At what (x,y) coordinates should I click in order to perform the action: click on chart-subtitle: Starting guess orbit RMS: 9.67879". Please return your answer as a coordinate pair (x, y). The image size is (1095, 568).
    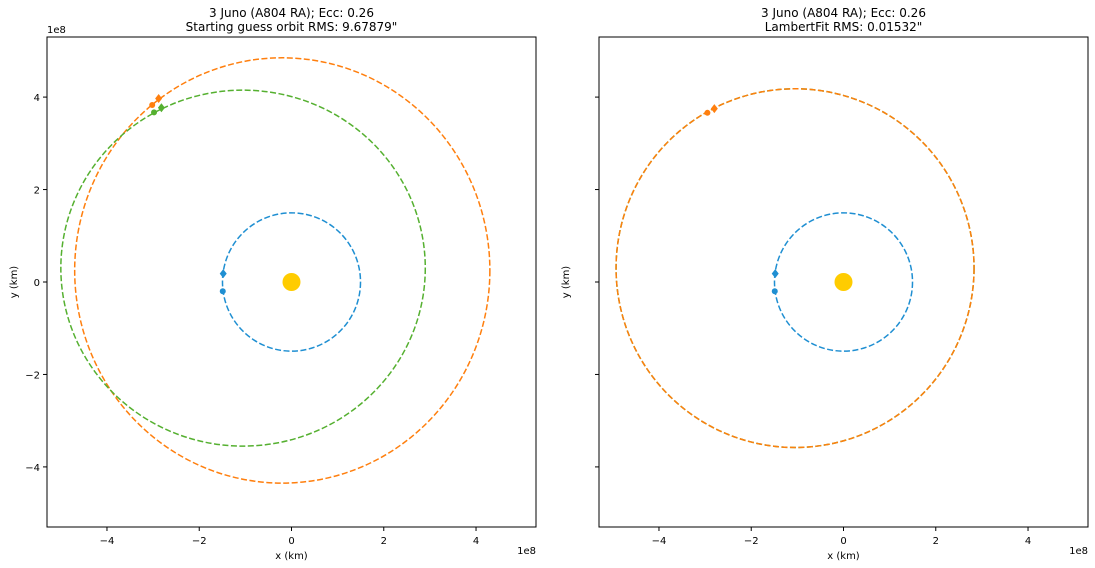
    Looking at the image, I should click on (292, 27).